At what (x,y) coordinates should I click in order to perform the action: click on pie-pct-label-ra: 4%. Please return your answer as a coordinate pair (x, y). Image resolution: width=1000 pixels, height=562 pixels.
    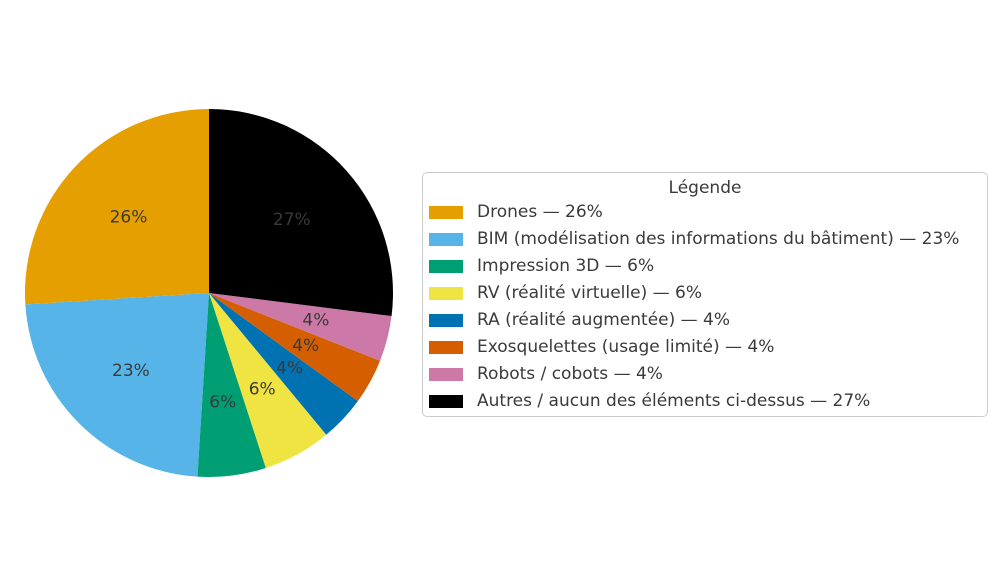
    Looking at the image, I should click on (289, 369).